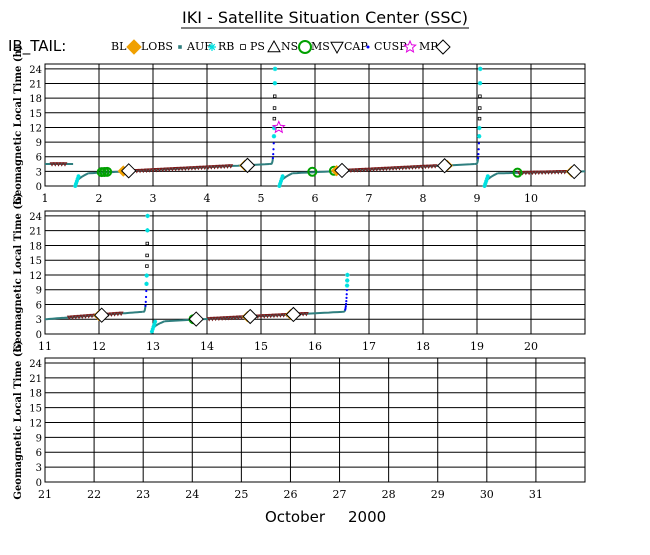 This screenshot has width=650, height=555. Describe the element at coordinates (368, 47) in the screenshot. I see `legend-symbol-cap` at that location.